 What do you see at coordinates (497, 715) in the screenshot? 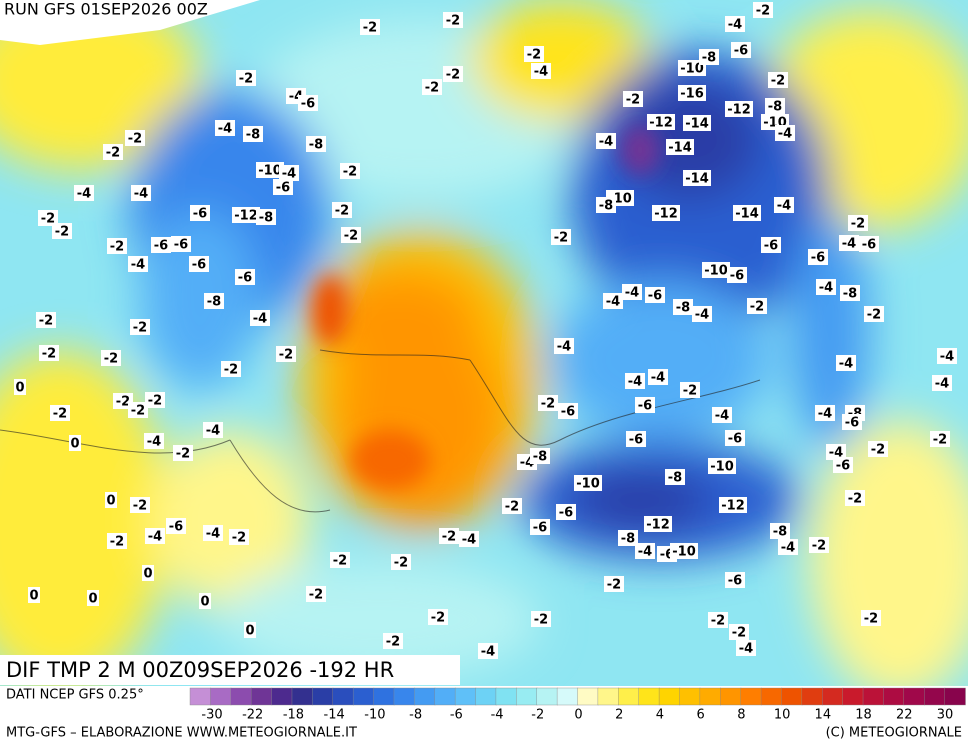
I see `legend-tick-label: -4` at bounding box center [497, 715].